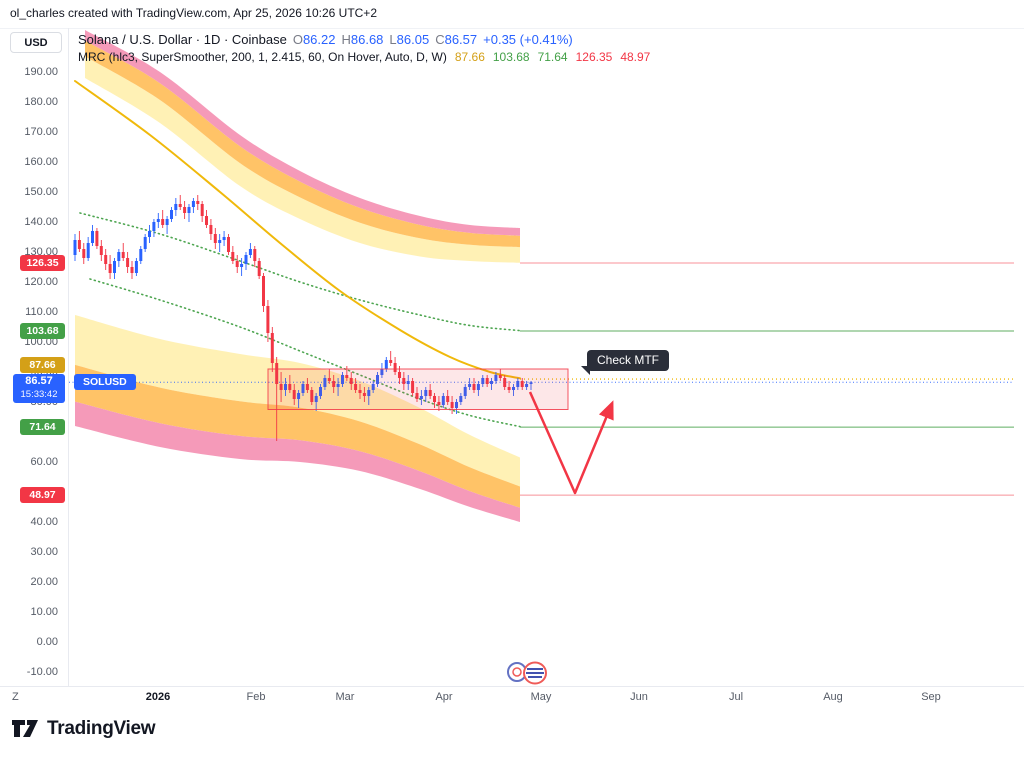 The width and height of the screenshot is (1024, 764). What do you see at coordinates (41, 162) in the screenshot?
I see `price-tick-label: 160.00` at bounding box center [41, 162].